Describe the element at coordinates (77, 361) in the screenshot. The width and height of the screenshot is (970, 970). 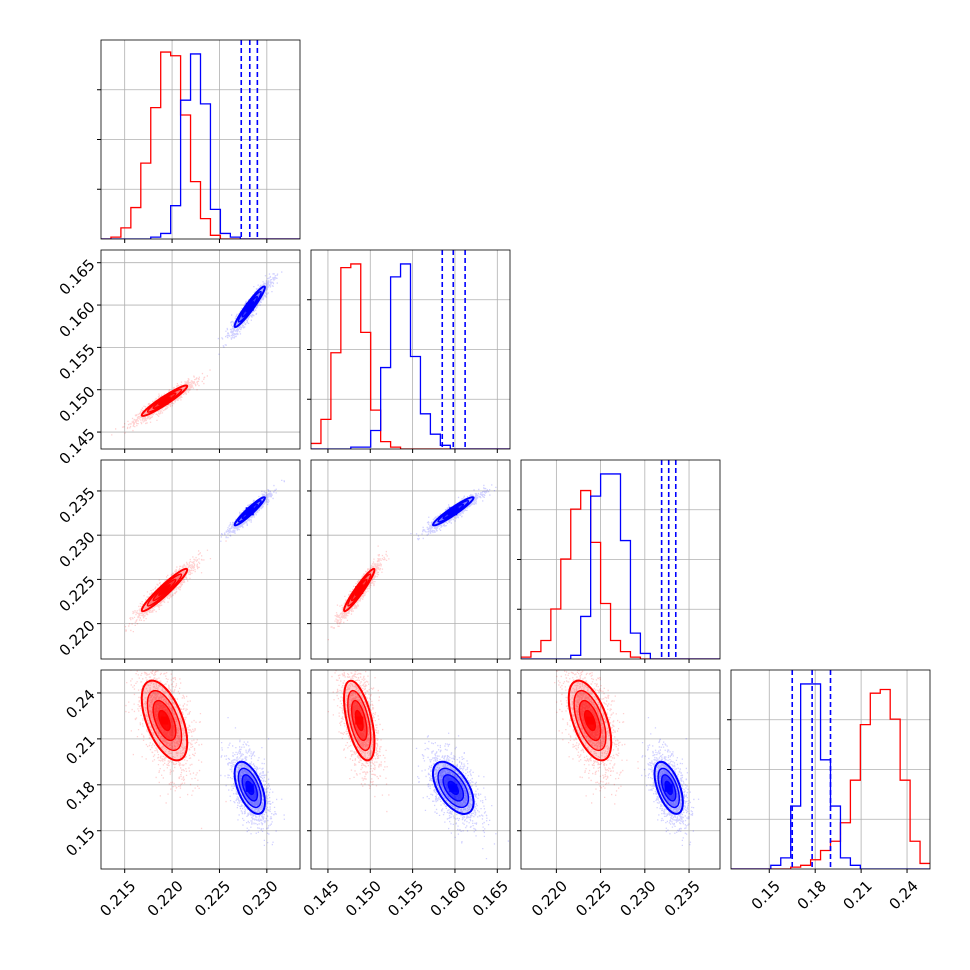
I see `y-tick-label: 0.155` at that location.